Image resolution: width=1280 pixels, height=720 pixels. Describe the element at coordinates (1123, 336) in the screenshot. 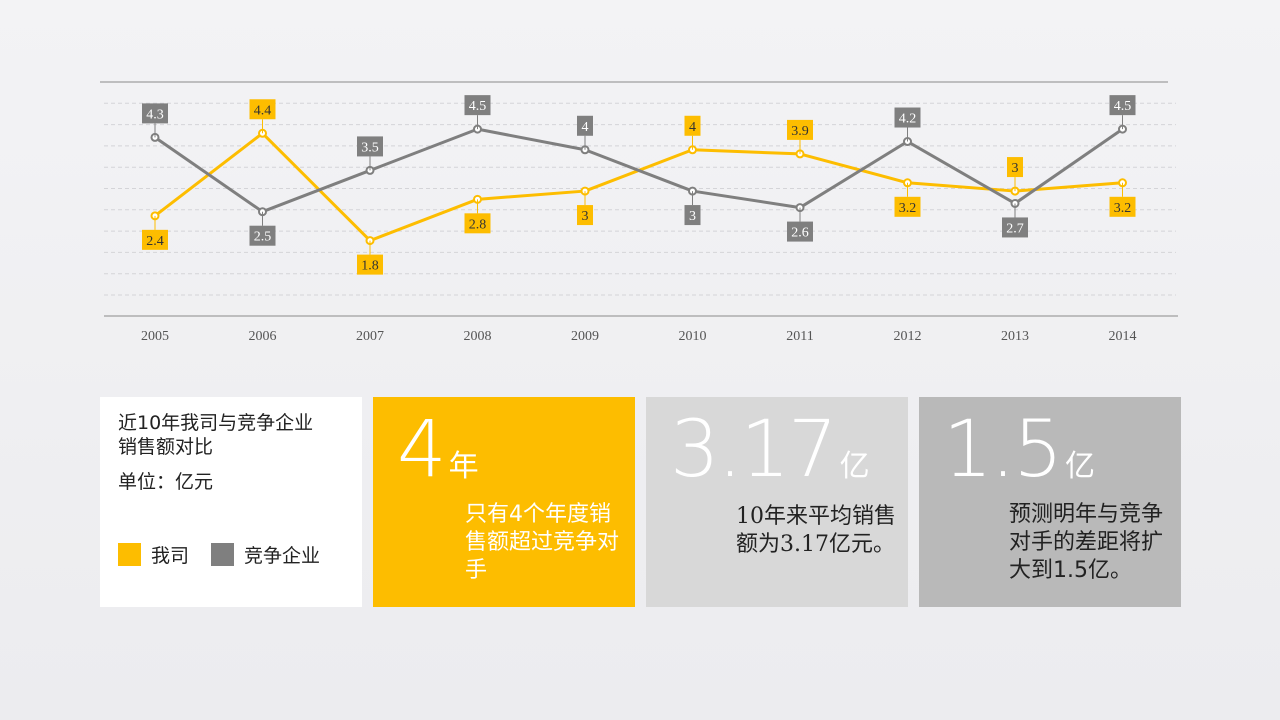

I see `x-tick-label: 2014` at that location.